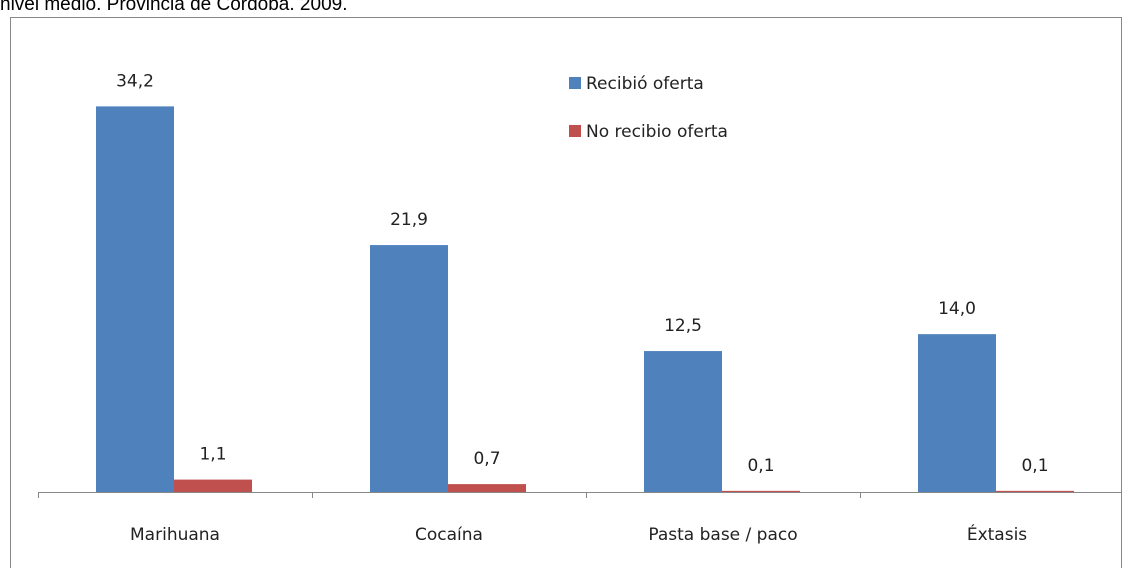 The height and width of the screenshot is (568, 1126). Describe the element at coordinates (175, 535) in the screenshot. I see `x-tick-label: Marihuana` at that location.